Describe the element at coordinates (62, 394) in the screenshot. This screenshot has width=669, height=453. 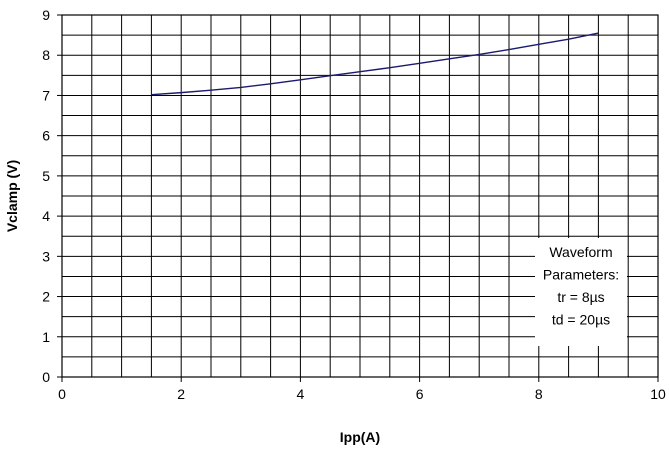
I see `x-tick-label: 0` at that location.